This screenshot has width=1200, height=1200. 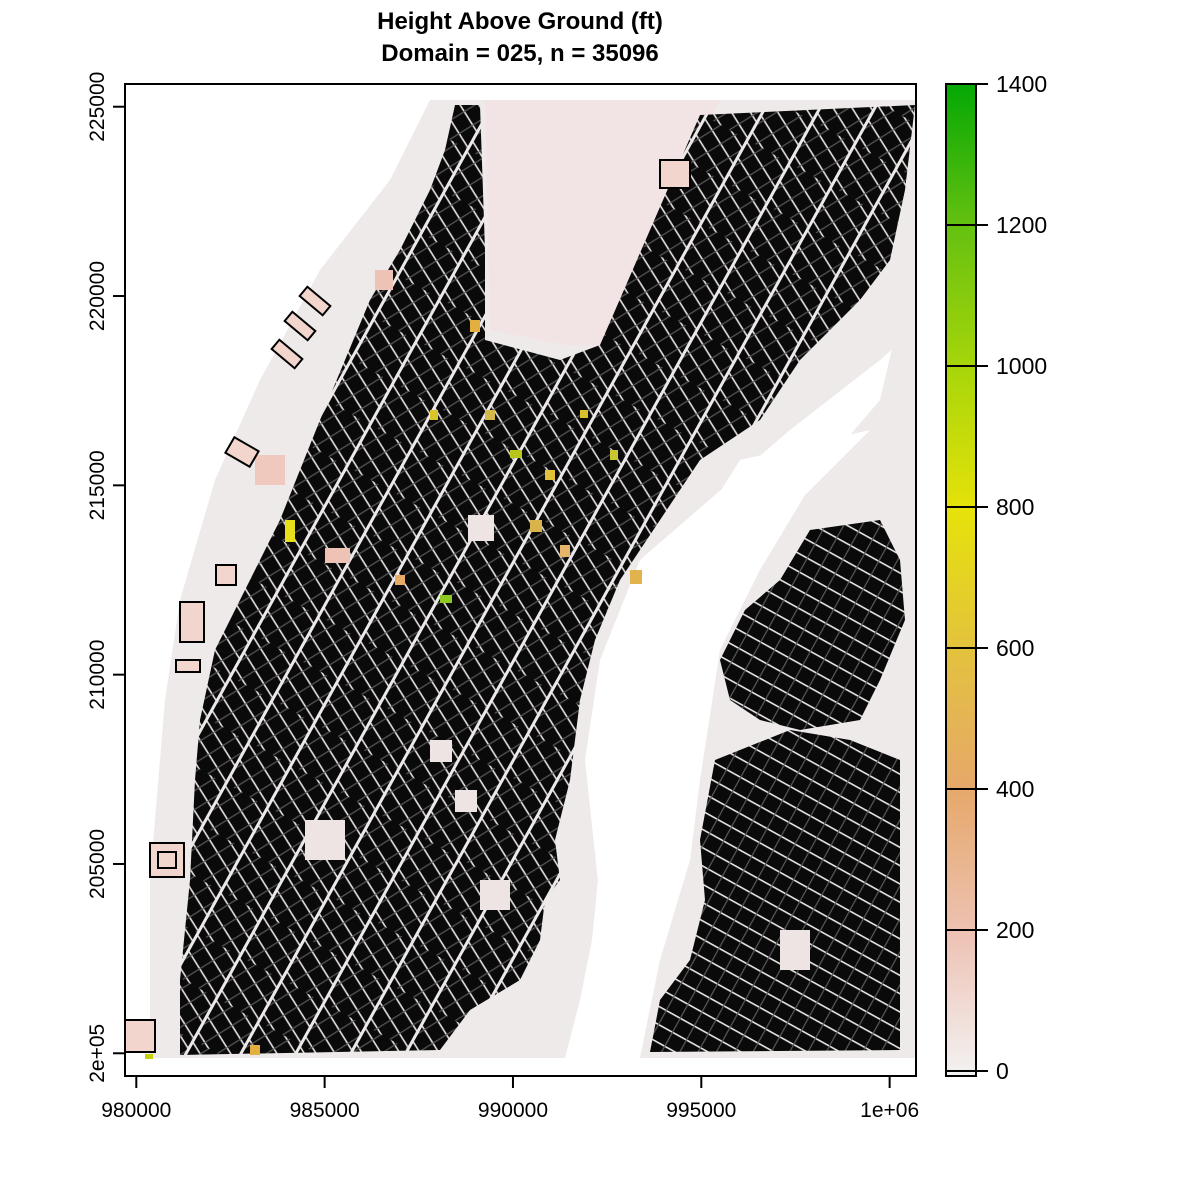 I want to click on colorbar, so click(x=961, y=580).